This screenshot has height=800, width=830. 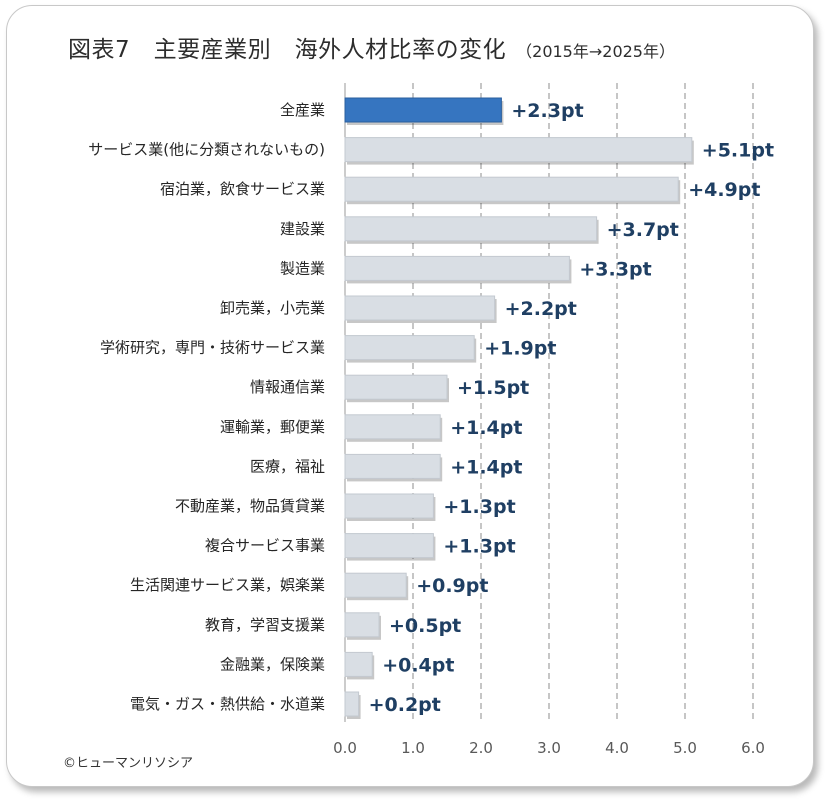 What do you see at coordinates (452, 586) in the screenshot?
I see `value-label: +0.9pt` at bounding box center [452, 586].